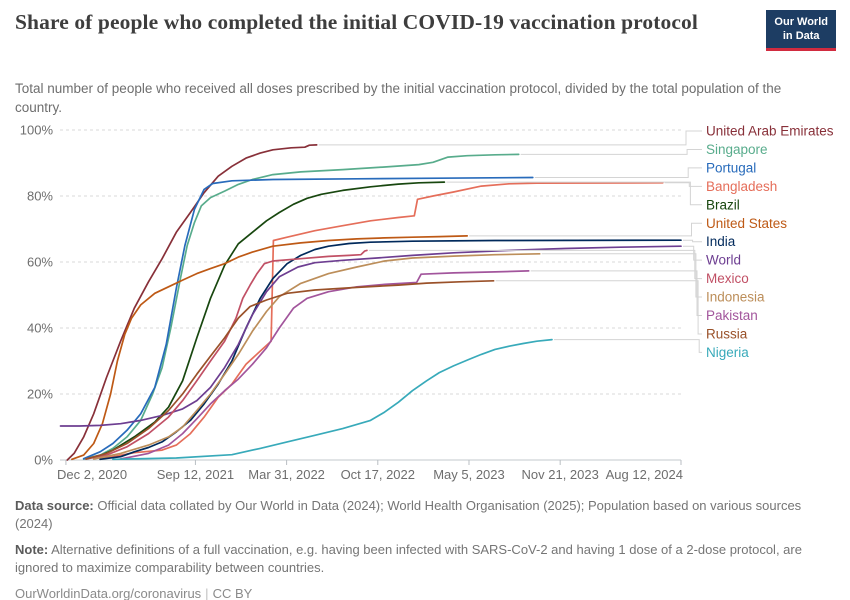 This screenshot has height=600, width=850. What do you see at coordinates (735, 297) in the screenshot?
I see `legend-item-indonesia: Indonesia` at bounding box center [735, 297].